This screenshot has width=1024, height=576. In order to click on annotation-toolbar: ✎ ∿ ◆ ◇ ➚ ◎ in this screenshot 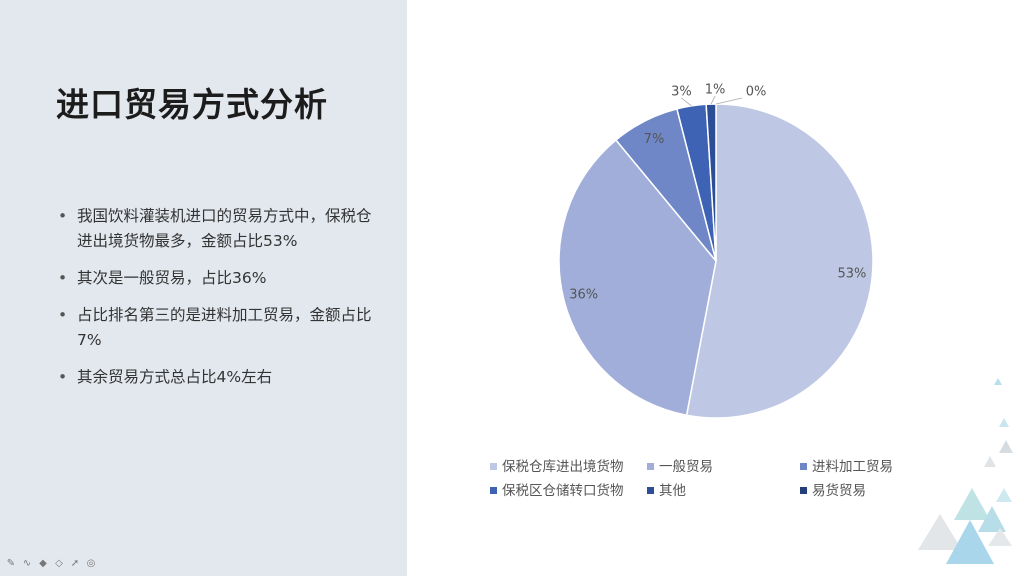, I will do `click(51, 563)`.